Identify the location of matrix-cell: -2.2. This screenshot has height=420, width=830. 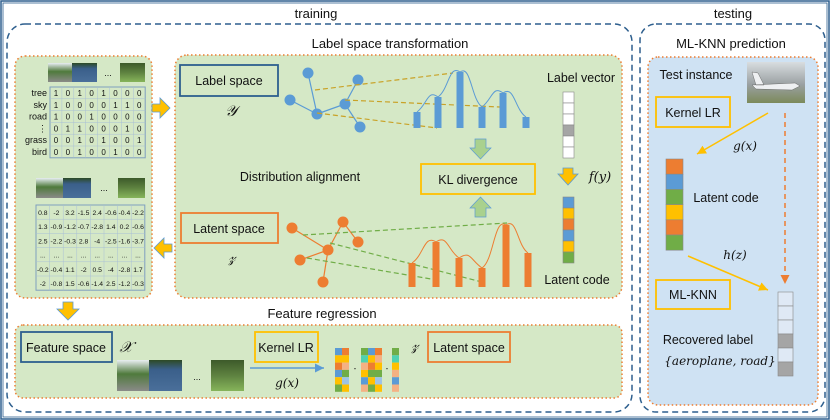
(57, 241).